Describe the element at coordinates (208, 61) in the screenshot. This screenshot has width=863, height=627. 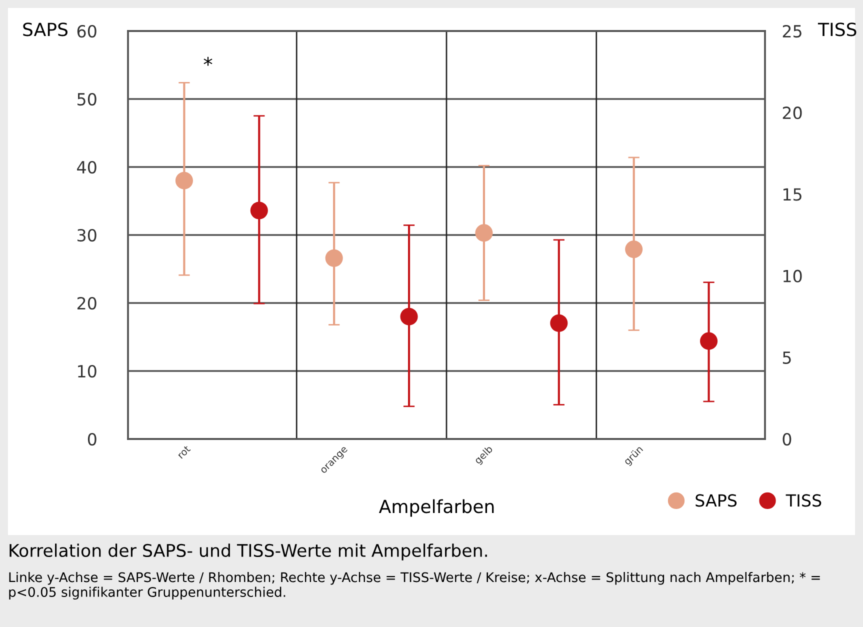
I see `annotation: *` at that location.